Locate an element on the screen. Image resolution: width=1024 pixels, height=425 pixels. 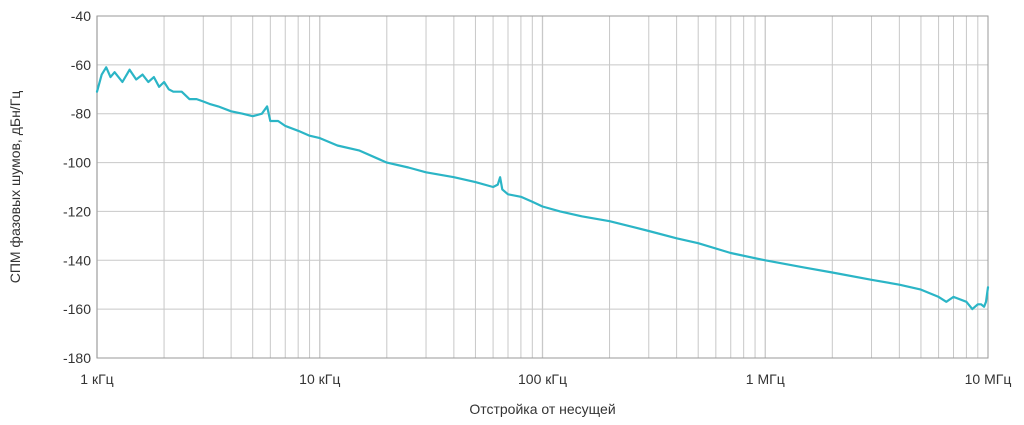
y-tick-label: -160 is located at coordinates (77, 309).